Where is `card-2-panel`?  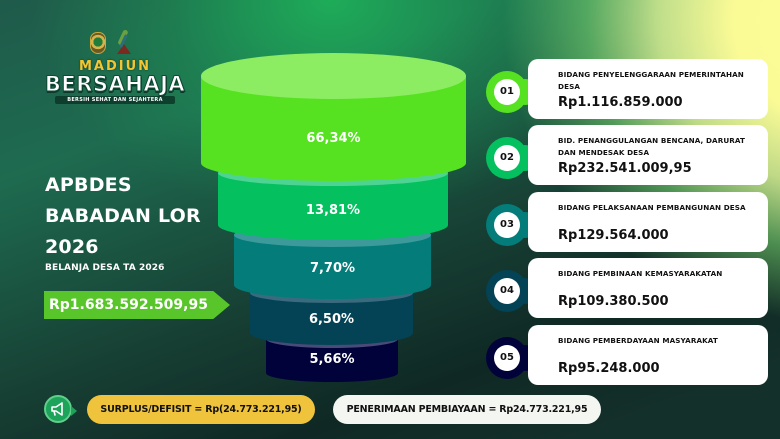
card-2-panel is located at coordinates (648, 155).